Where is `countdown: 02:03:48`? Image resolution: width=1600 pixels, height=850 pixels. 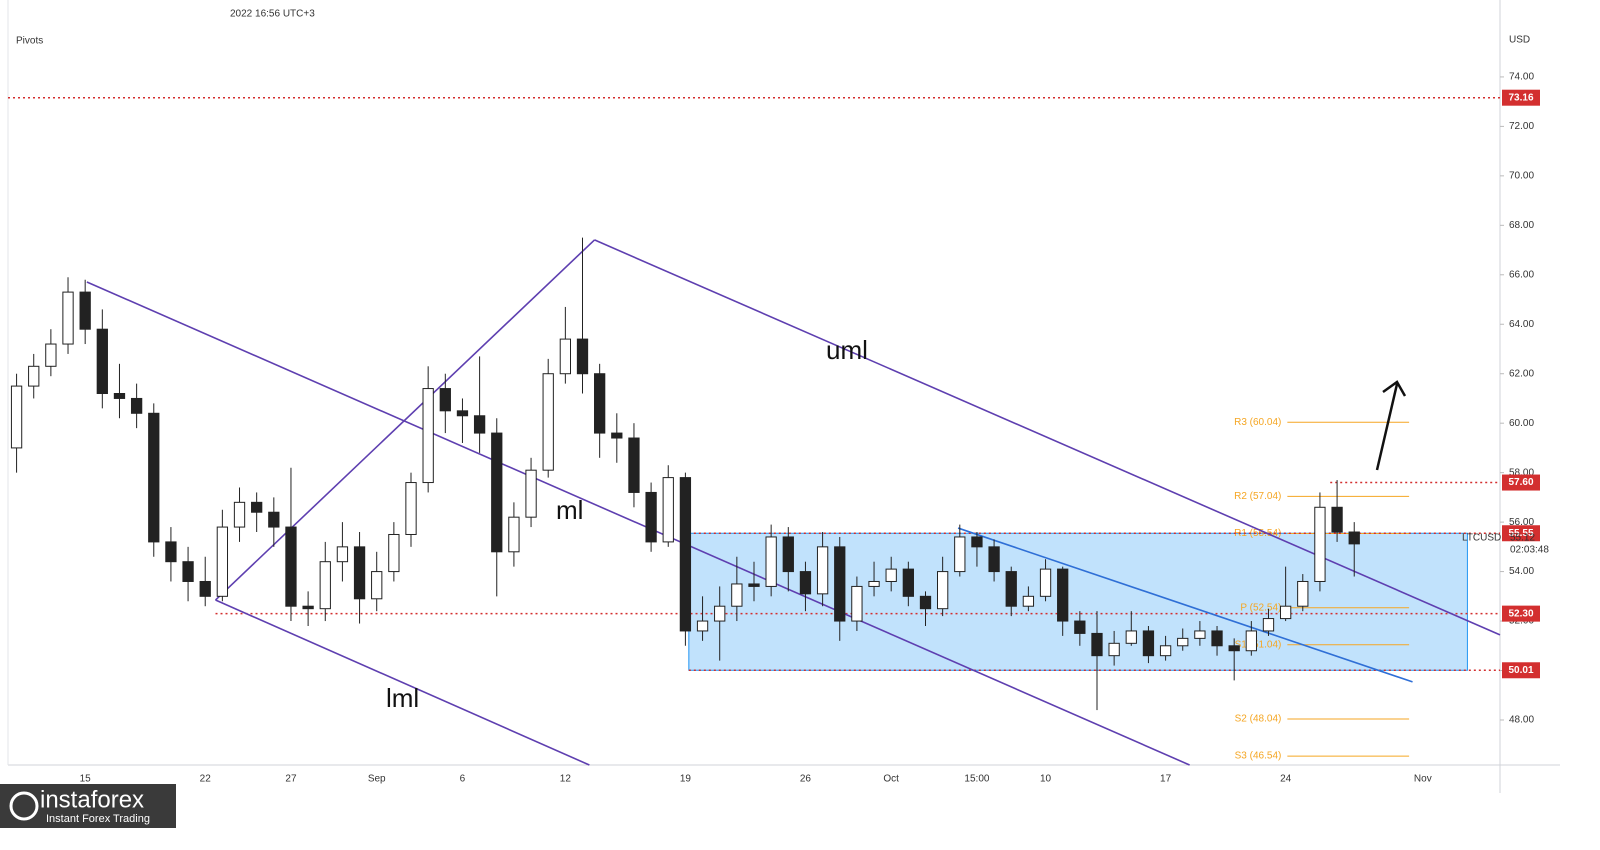 countdown: 02:03:48 is located at coordinates (1529, 550).